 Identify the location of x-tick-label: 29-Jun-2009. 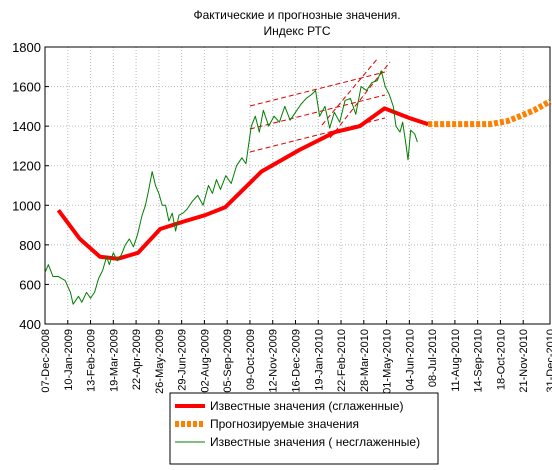
(183, 360).